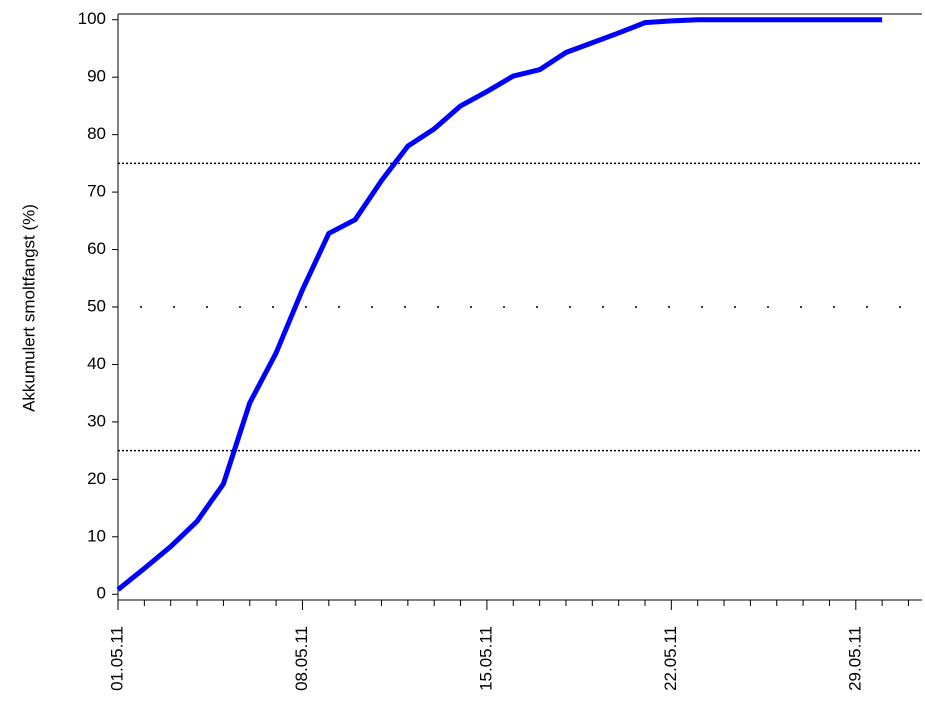  I want to click on y-tick-label: 80, so click(96, 133).